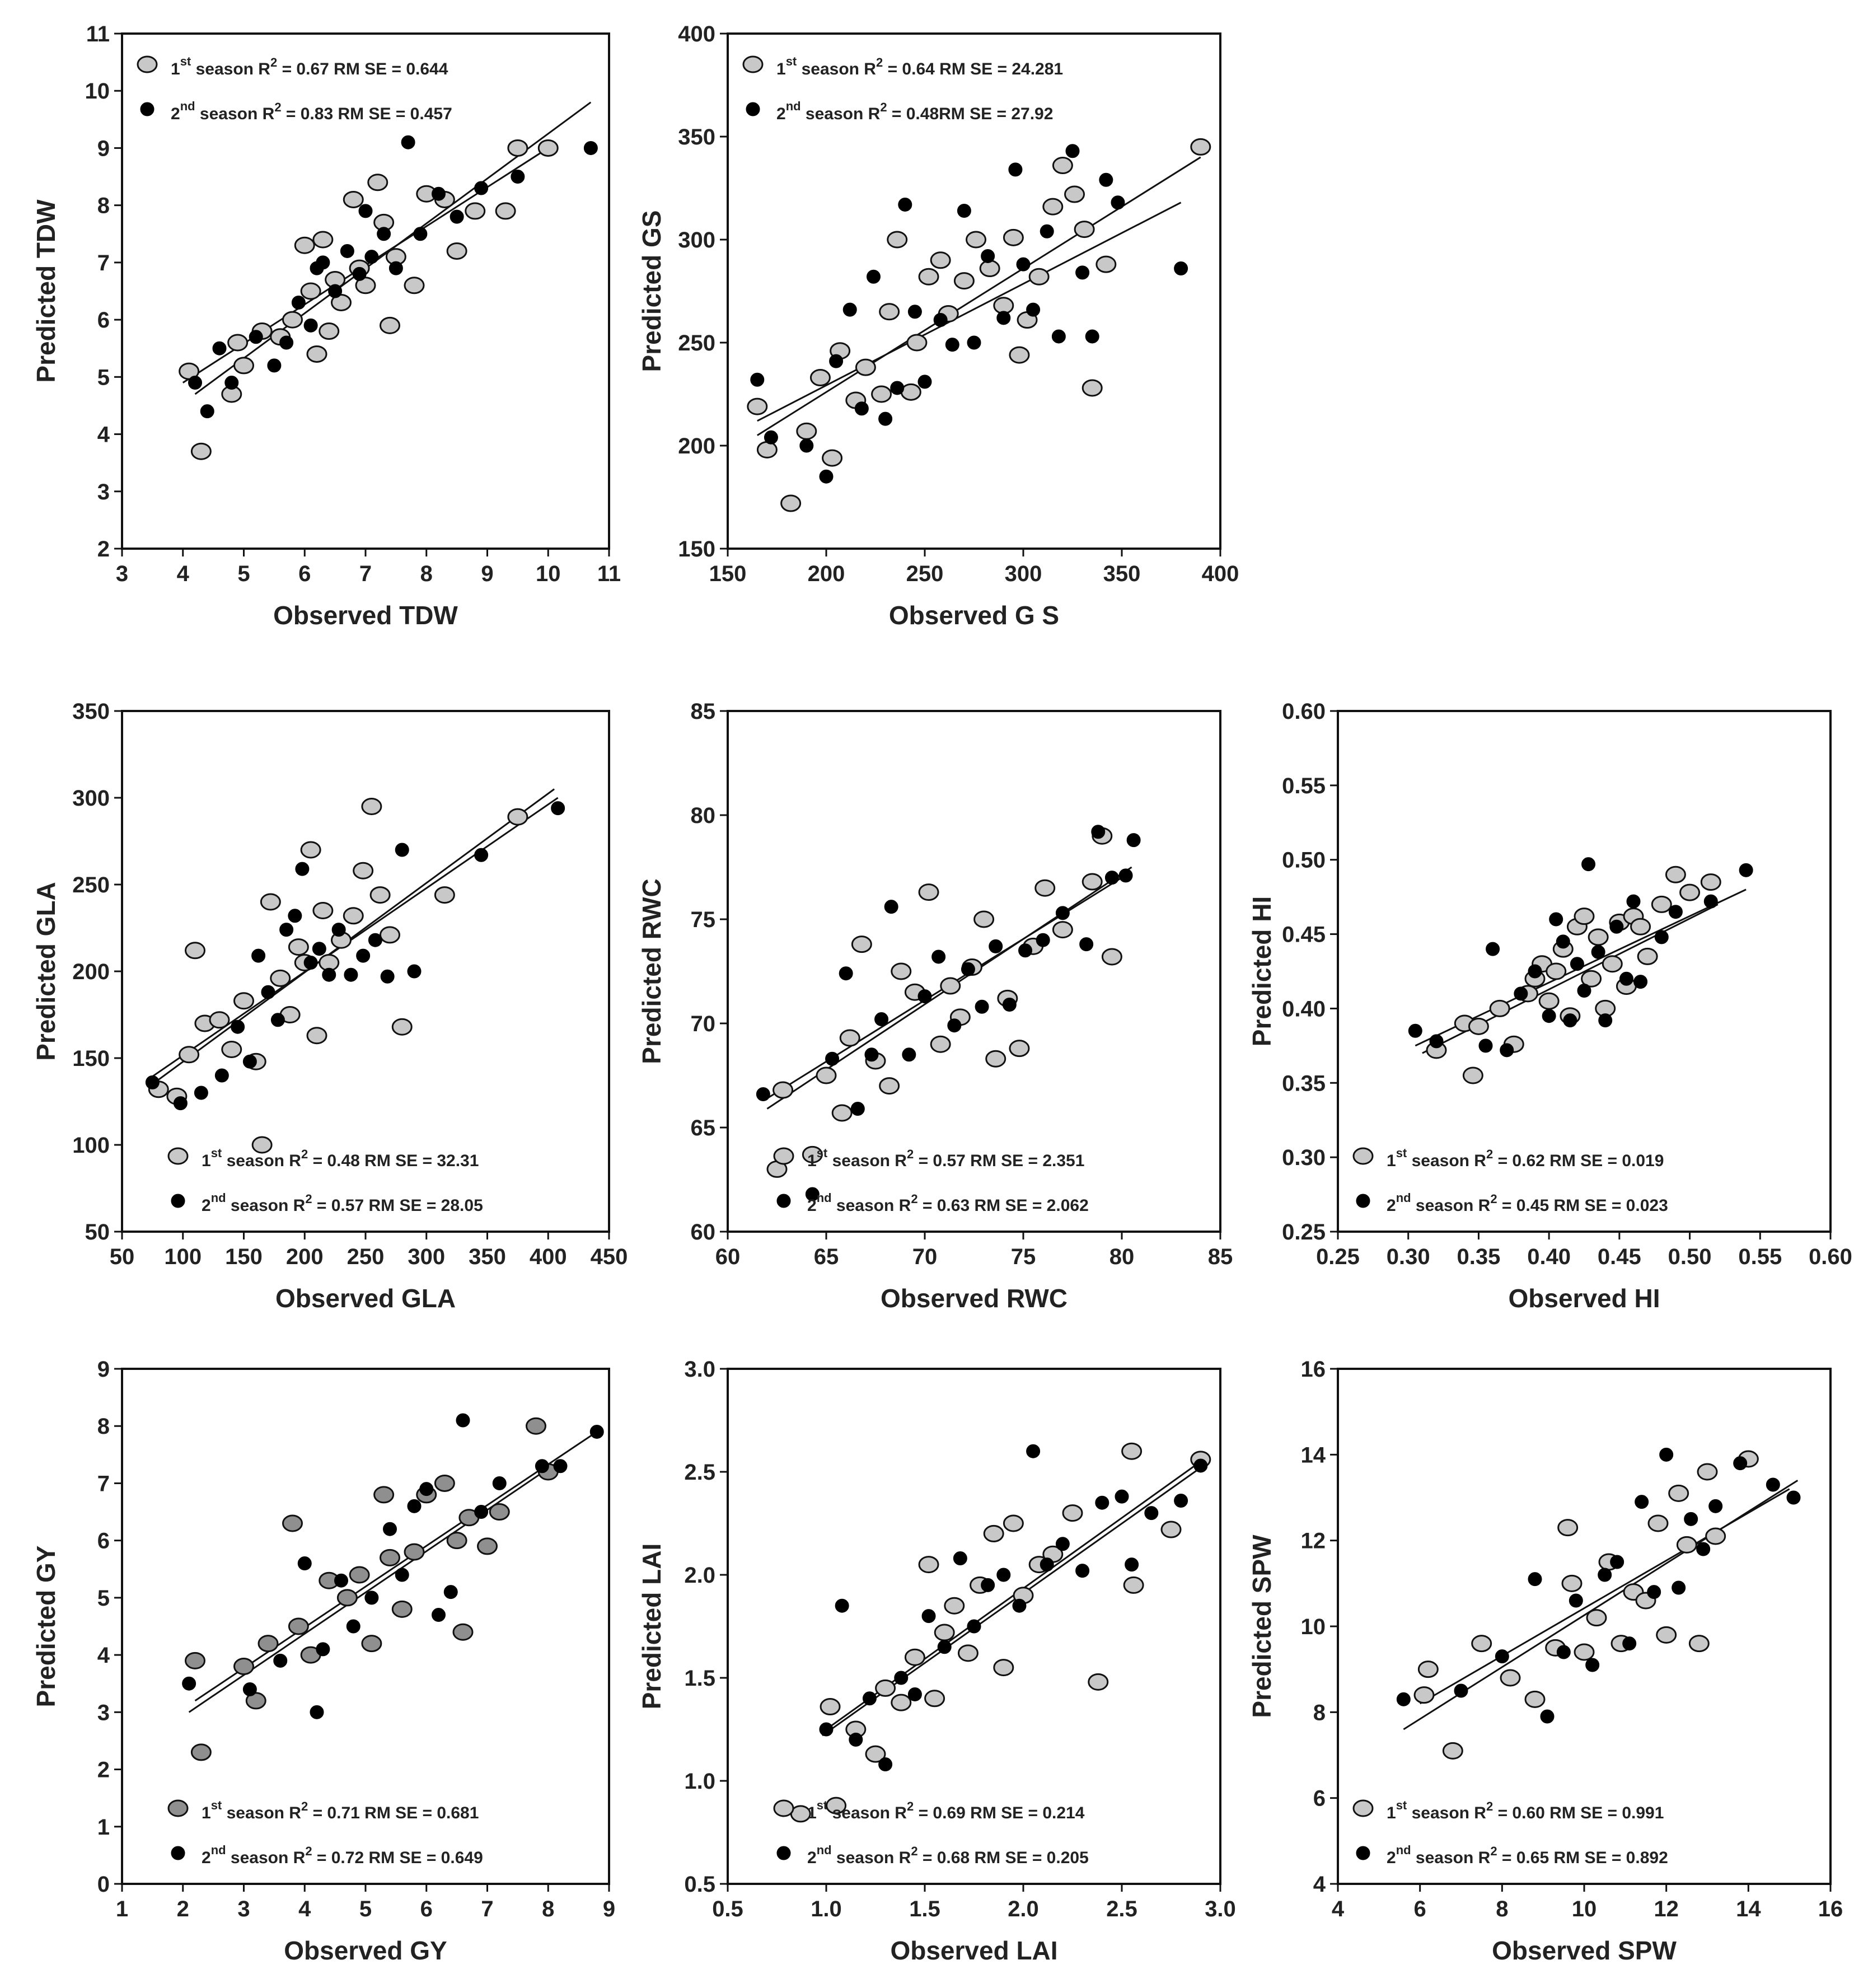 The width and height of the screenshot is (1868, 1988). What do you see at coordinates (609, 1257) in the screenshot?
I see `x-tick-label: 450` at bounding box center [609, 1257].